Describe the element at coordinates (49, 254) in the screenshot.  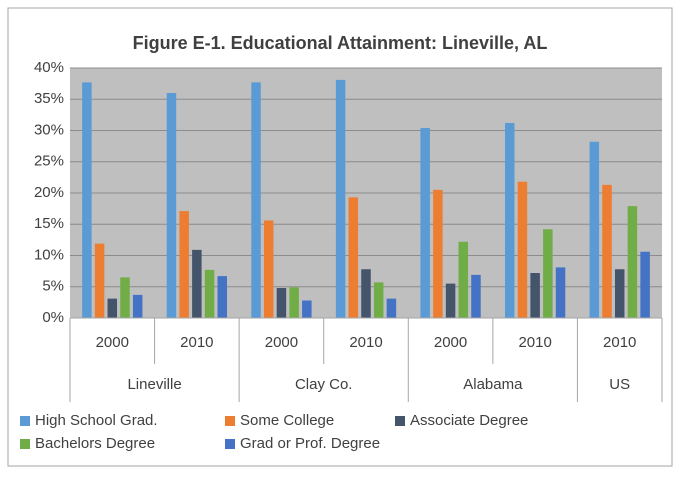
I see `y-tick-label: 10%` at that location.